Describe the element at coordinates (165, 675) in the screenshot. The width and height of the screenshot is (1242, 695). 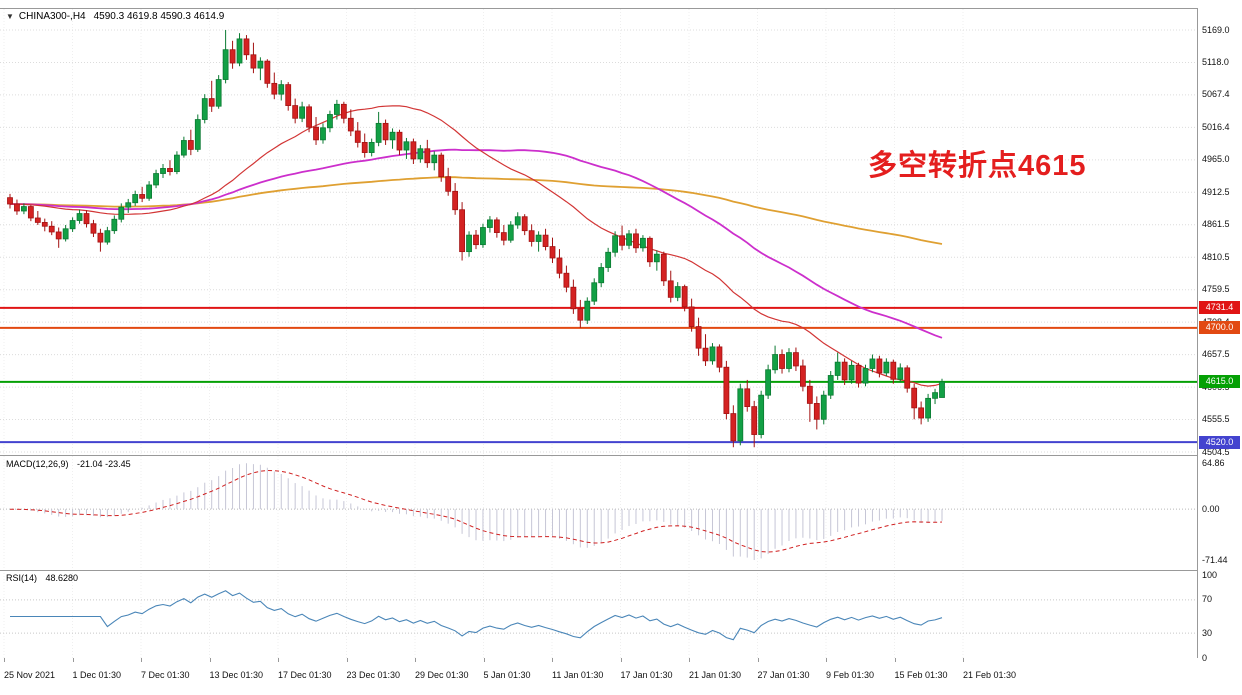
I see `time-axis-label: 7 Dec 01:30` at that location.